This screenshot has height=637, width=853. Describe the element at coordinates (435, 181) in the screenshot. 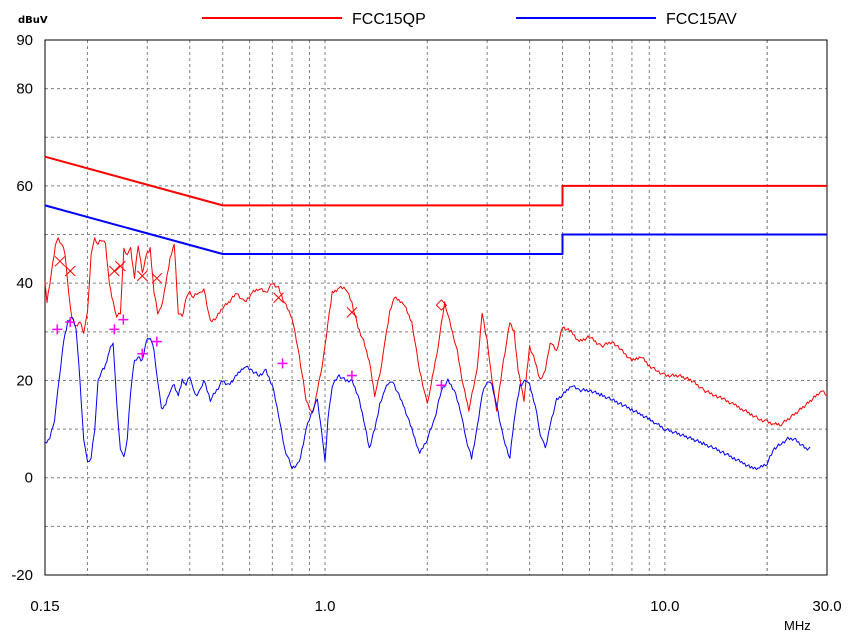

I see `limit-line-fcc15qp` at that location.